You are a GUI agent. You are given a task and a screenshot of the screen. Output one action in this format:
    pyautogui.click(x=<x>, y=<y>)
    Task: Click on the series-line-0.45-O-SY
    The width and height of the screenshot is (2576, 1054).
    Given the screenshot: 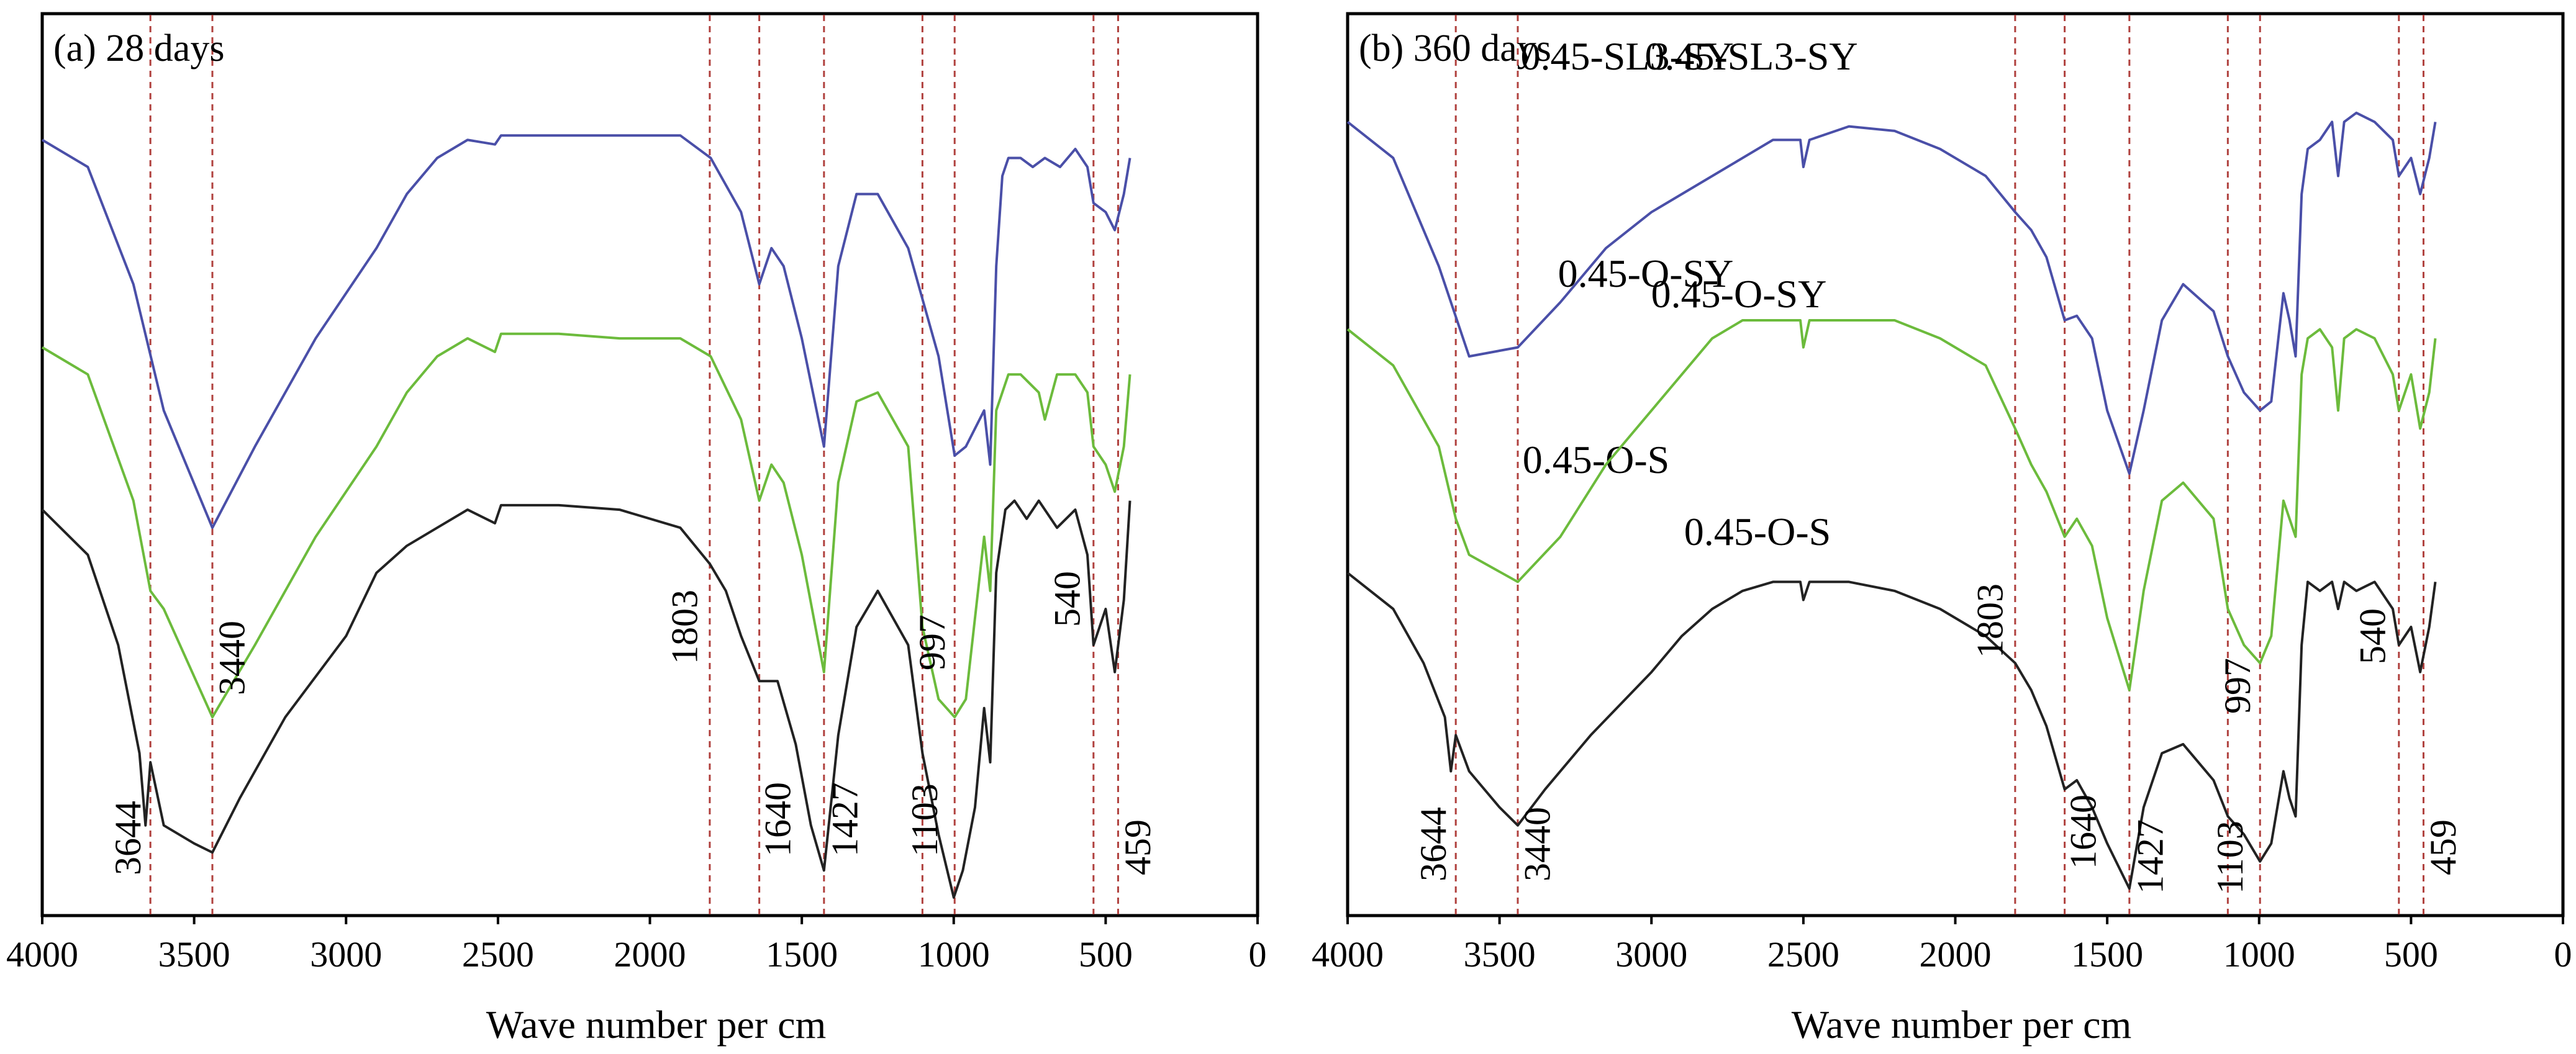 What is the action you would take?
    pyautogui.click(x=1891, y=505)
    